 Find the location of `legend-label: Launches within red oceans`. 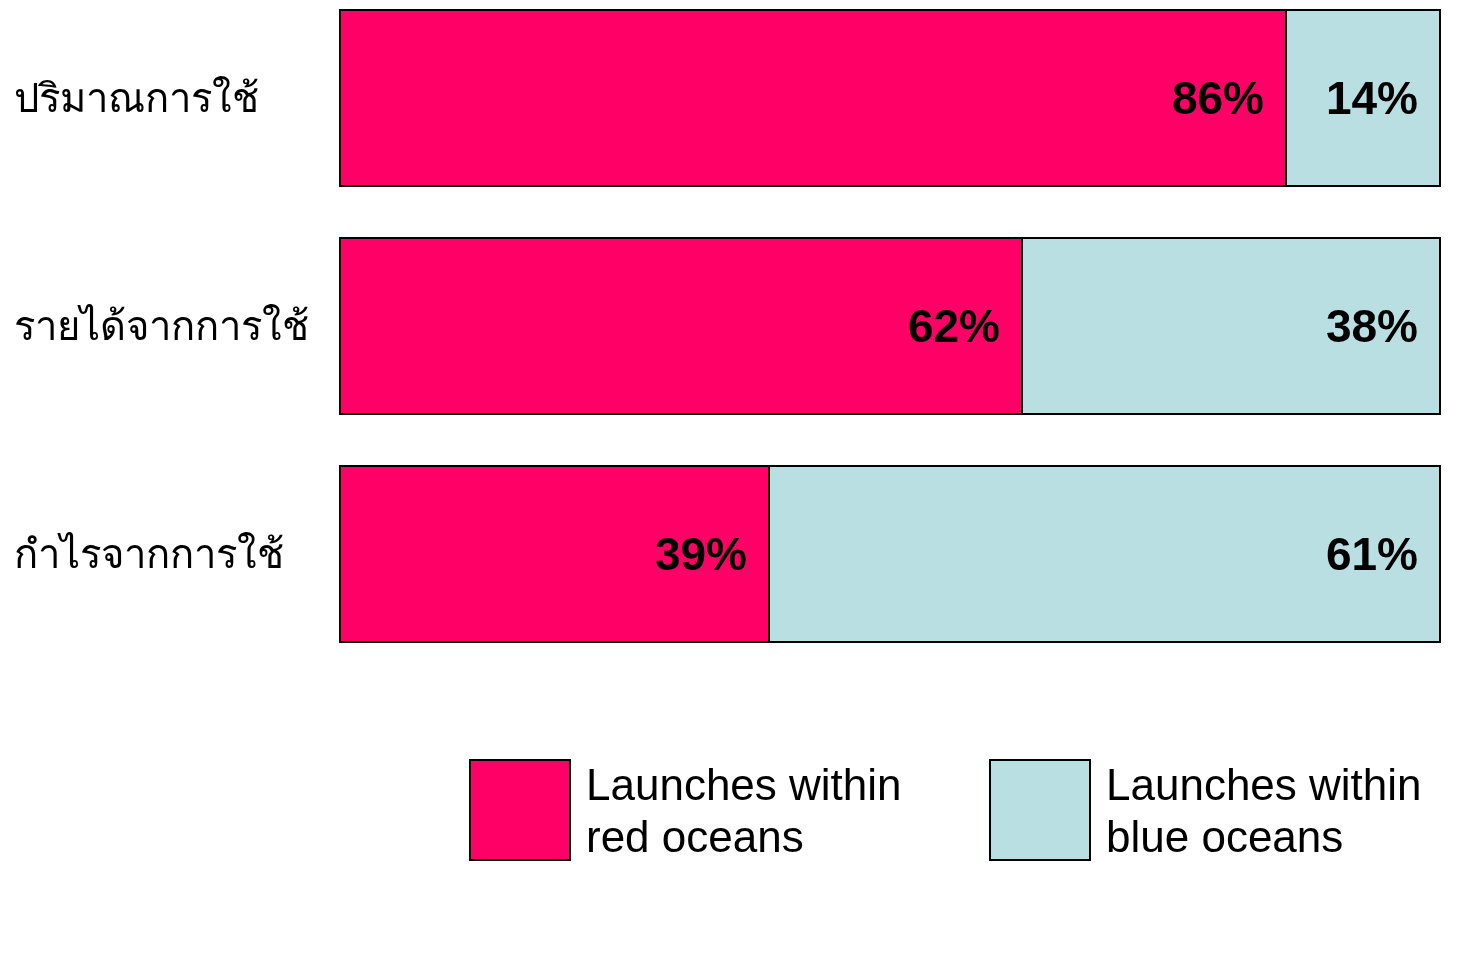

legend-label: Launches within red oceans is located at coordinates (744, 810).